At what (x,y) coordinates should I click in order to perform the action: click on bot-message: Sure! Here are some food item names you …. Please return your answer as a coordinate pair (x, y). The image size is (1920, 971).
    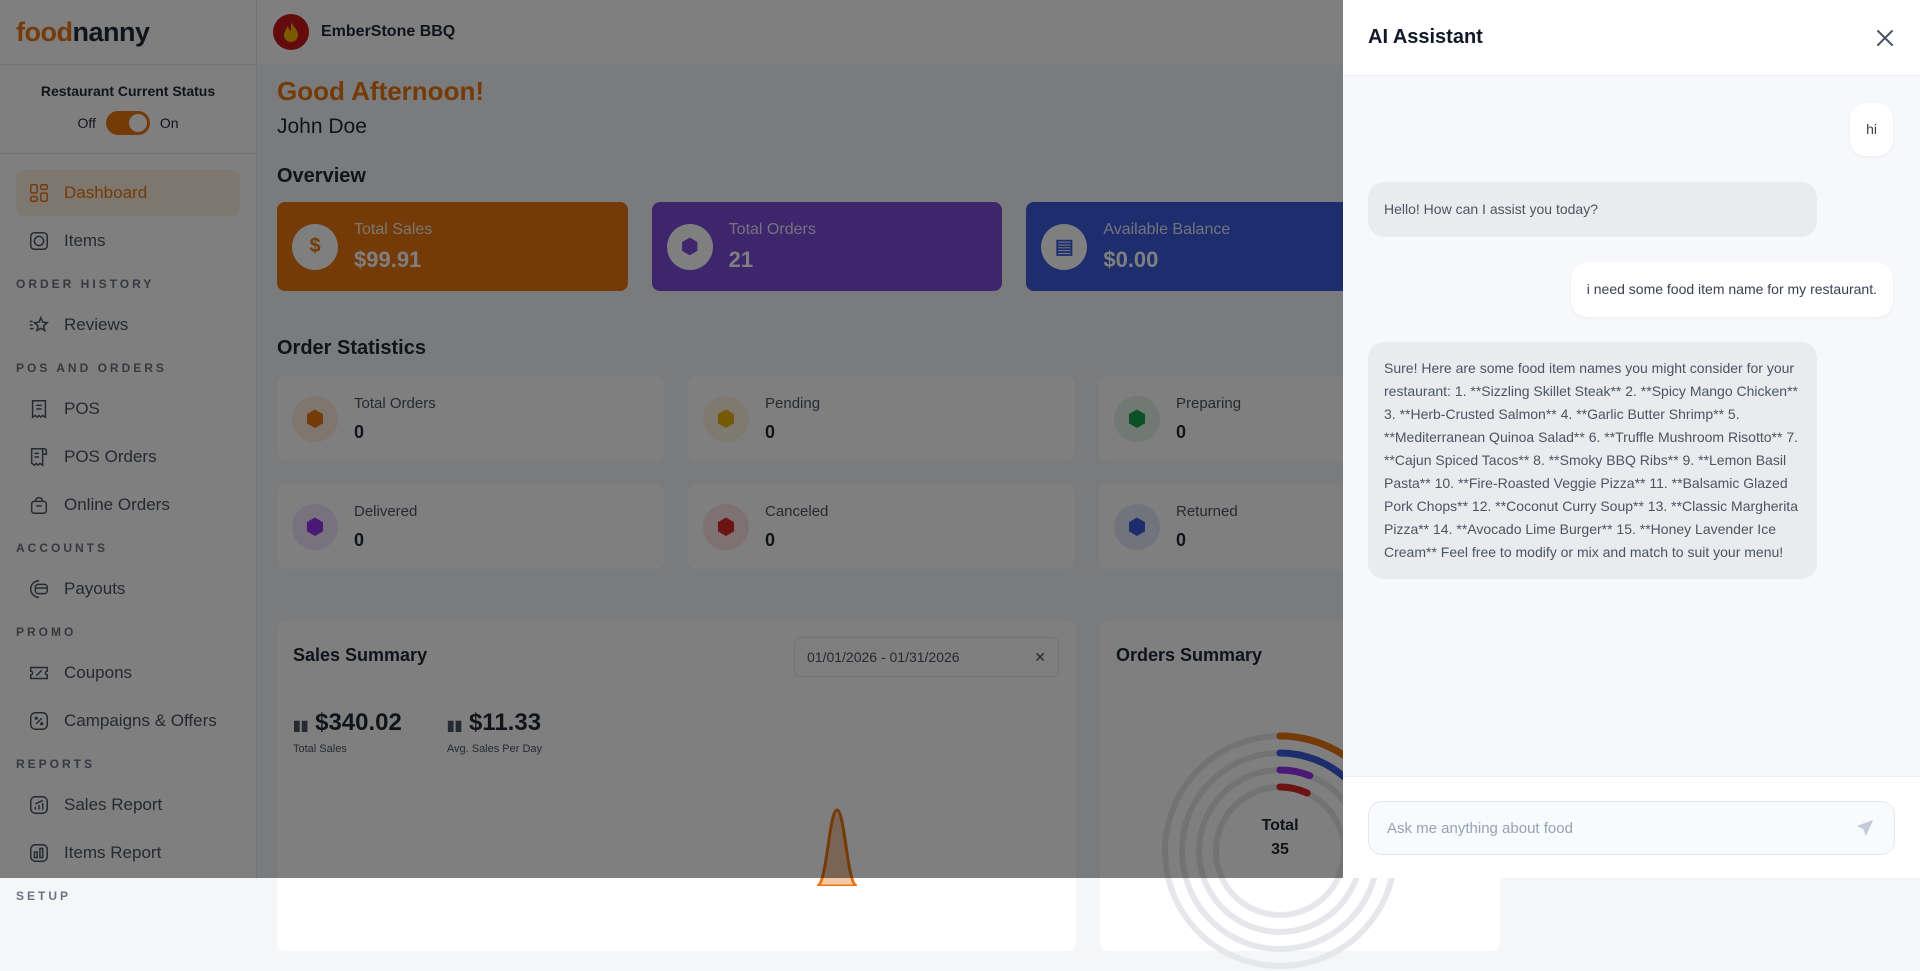
    Looking at the image, I should click on (1592, 460).